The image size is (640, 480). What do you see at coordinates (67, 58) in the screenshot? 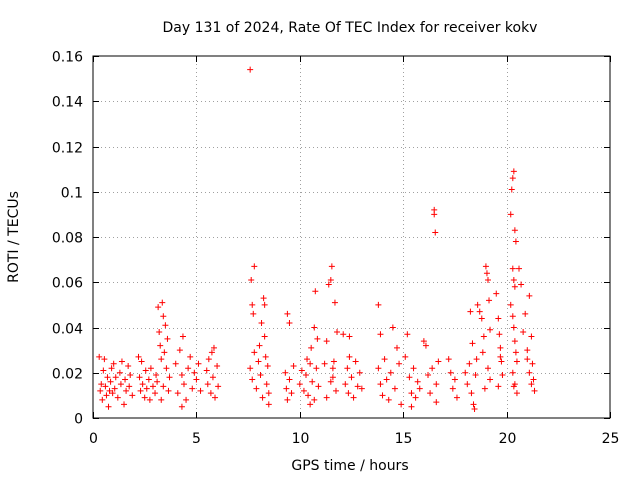
I see `y-tick-label: 0.16` at bounding box center [67, 58].